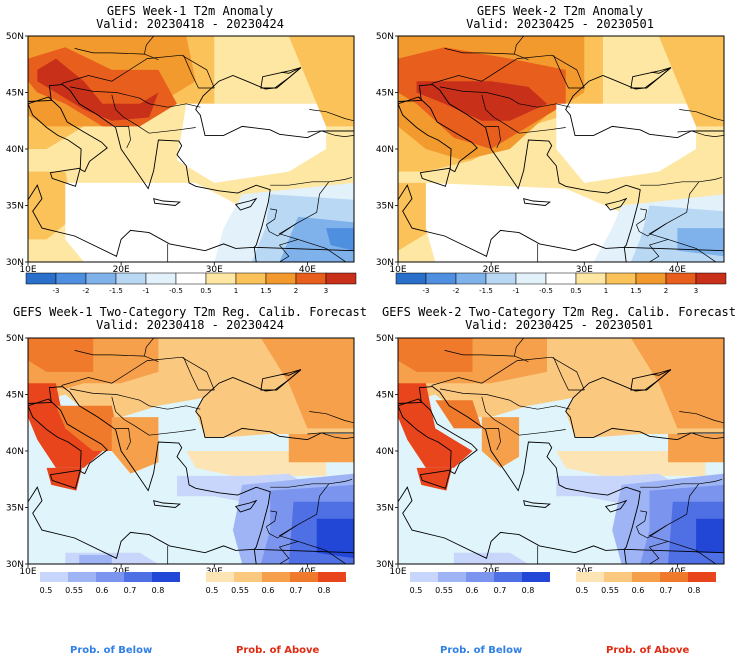  Describe the element at coordinates (121, 270) in the screenshot. I see `x-tick-label: 20E` at that location.